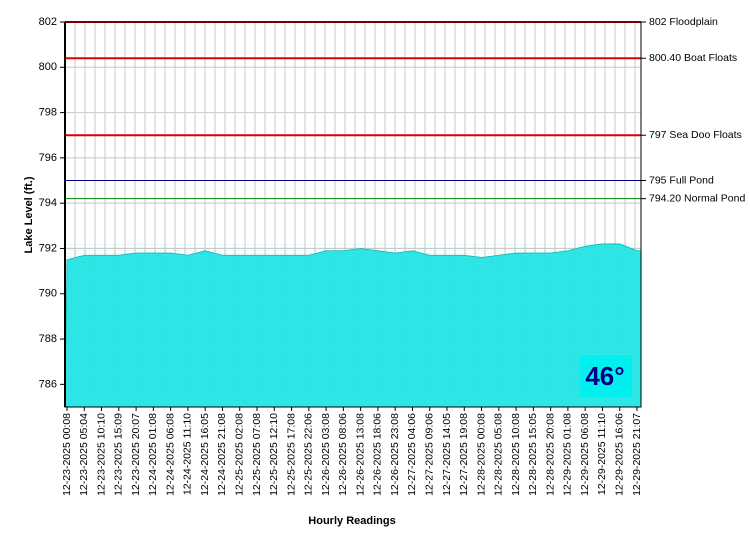 The height and width of the screenshot is (550, 750). Describe the element at coordinates (309, 454) in the screenshot. I see `x-tick-label: 12-25-2025 22:06` at that location.